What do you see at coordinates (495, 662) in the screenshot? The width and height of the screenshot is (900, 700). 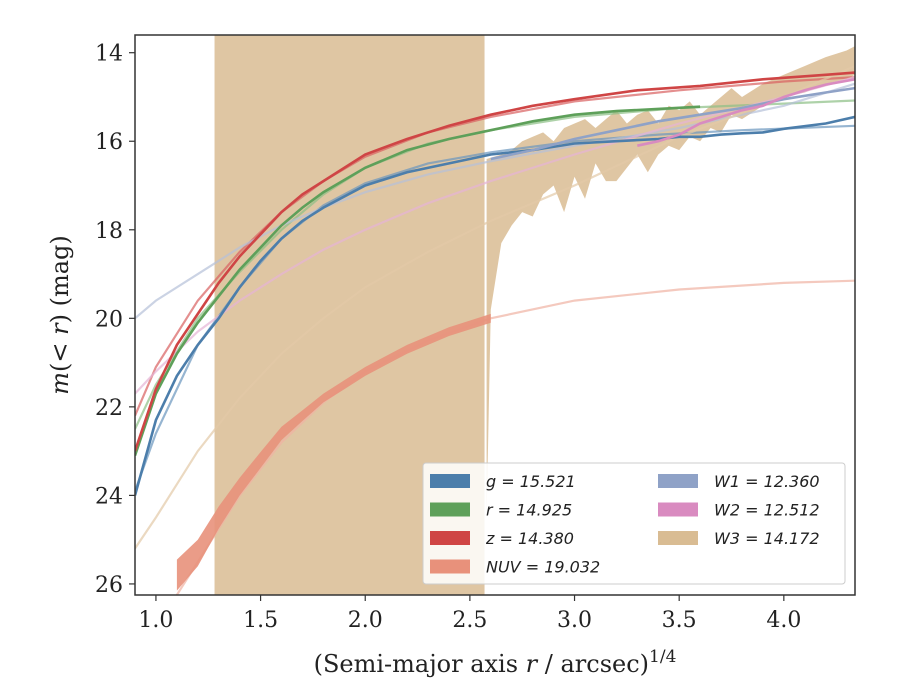 I see `x-axis-label: (Semi-major axis r / arcsec)1/4` at bounding box center [495, 662].